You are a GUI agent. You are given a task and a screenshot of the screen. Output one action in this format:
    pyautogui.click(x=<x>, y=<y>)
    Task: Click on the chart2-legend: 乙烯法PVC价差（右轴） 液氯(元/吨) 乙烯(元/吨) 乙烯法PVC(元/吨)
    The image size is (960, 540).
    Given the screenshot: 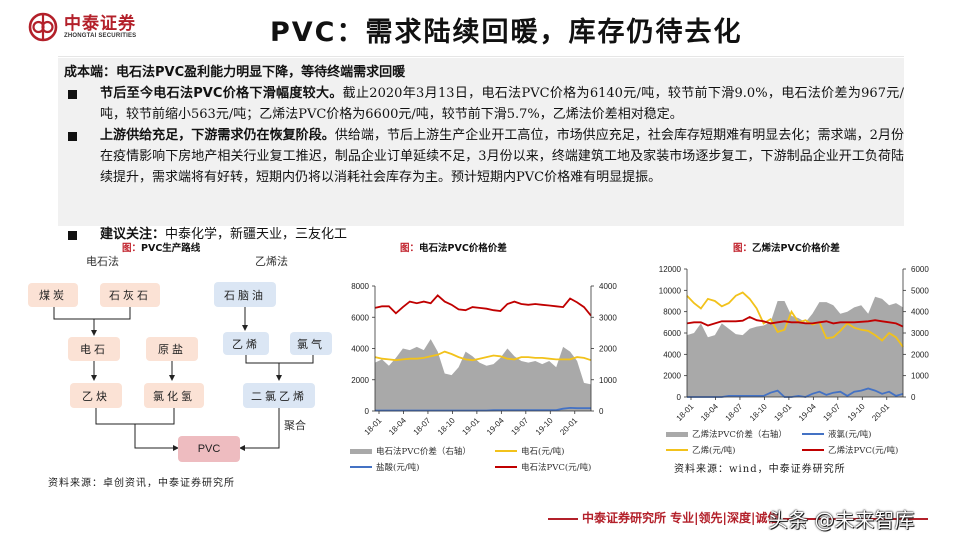 What is the action you would take?
    pyautogui.click(x=806, y=443)
    